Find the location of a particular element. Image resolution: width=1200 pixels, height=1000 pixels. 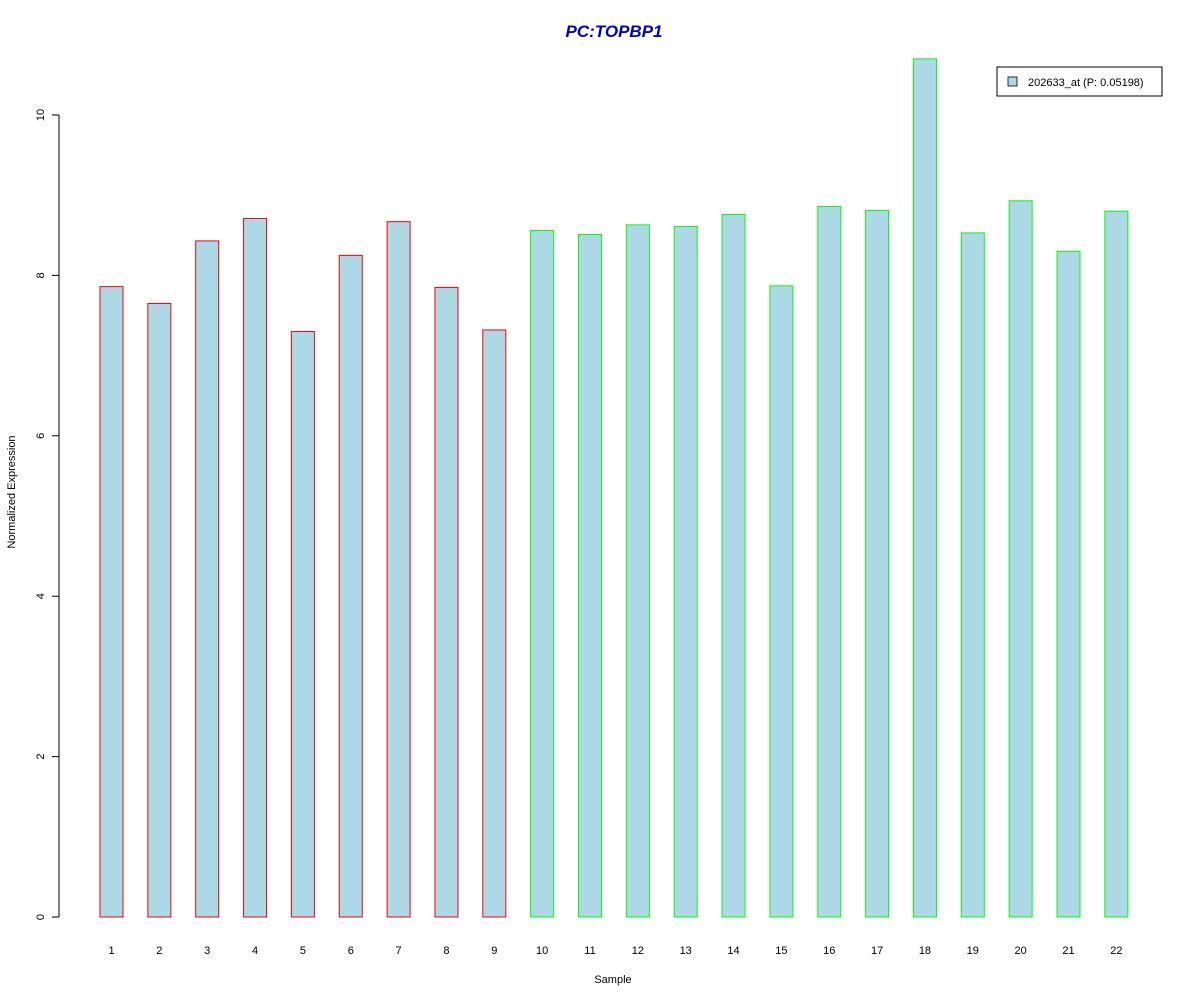

x-tick-label: 8 is located at coordinates (446, 951).